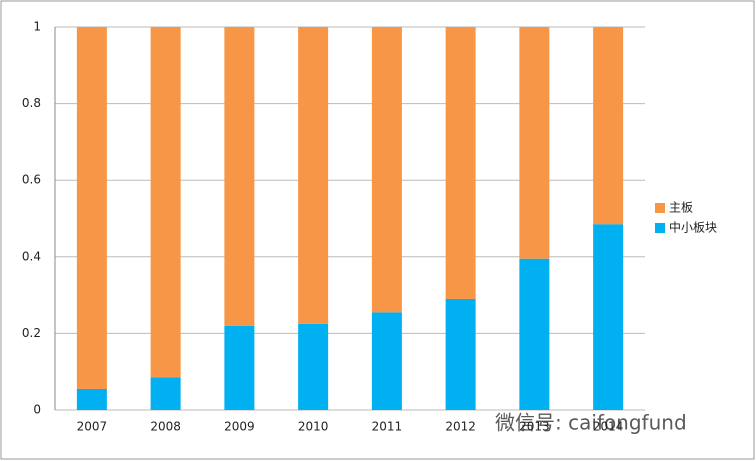  Describe the element at coordinates (31, 103) in the screenshot. I see `y-tick-label: 0.8` at that location.